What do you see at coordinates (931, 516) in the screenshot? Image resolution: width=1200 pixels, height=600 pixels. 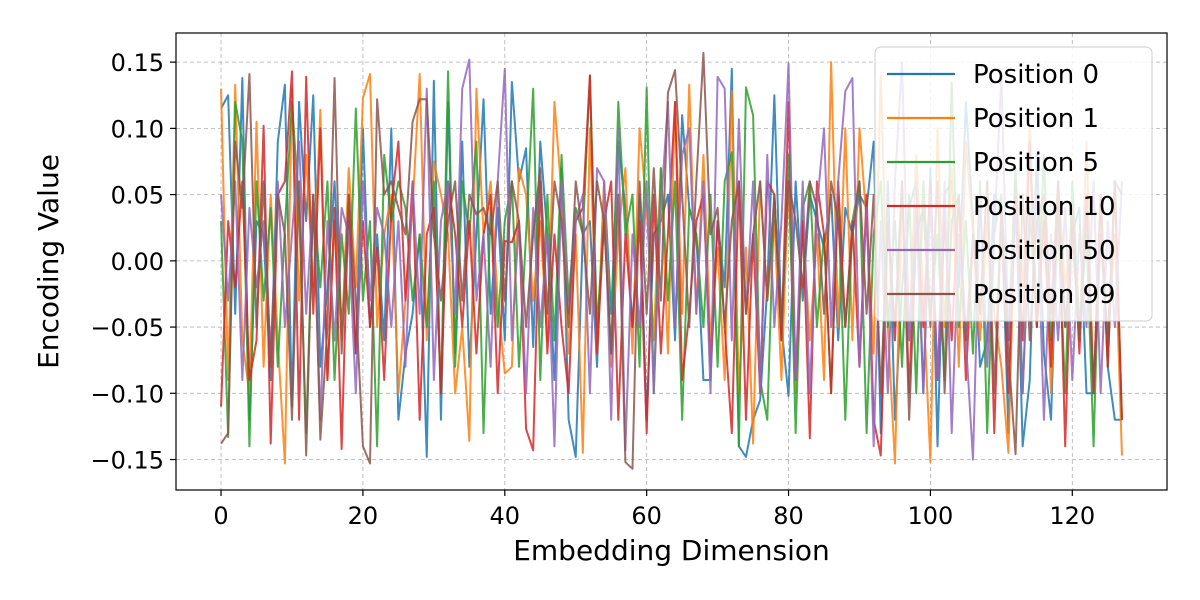 I see `x-tick-label: 100` at bounding box center [931, 516].